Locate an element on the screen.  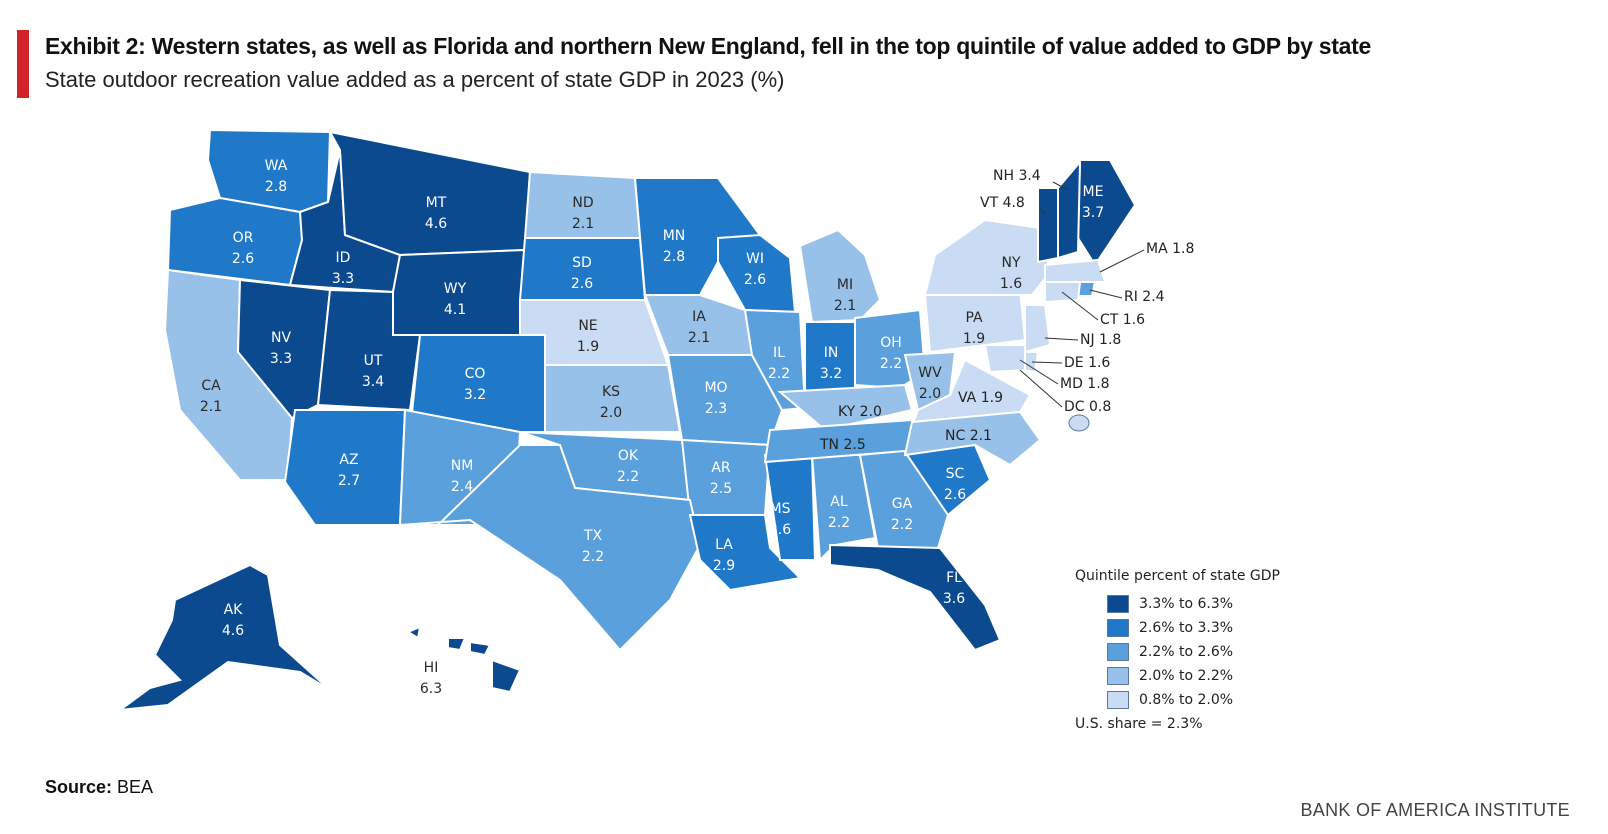
state-value-az: 2.7 is located at coordinates (349, 481).